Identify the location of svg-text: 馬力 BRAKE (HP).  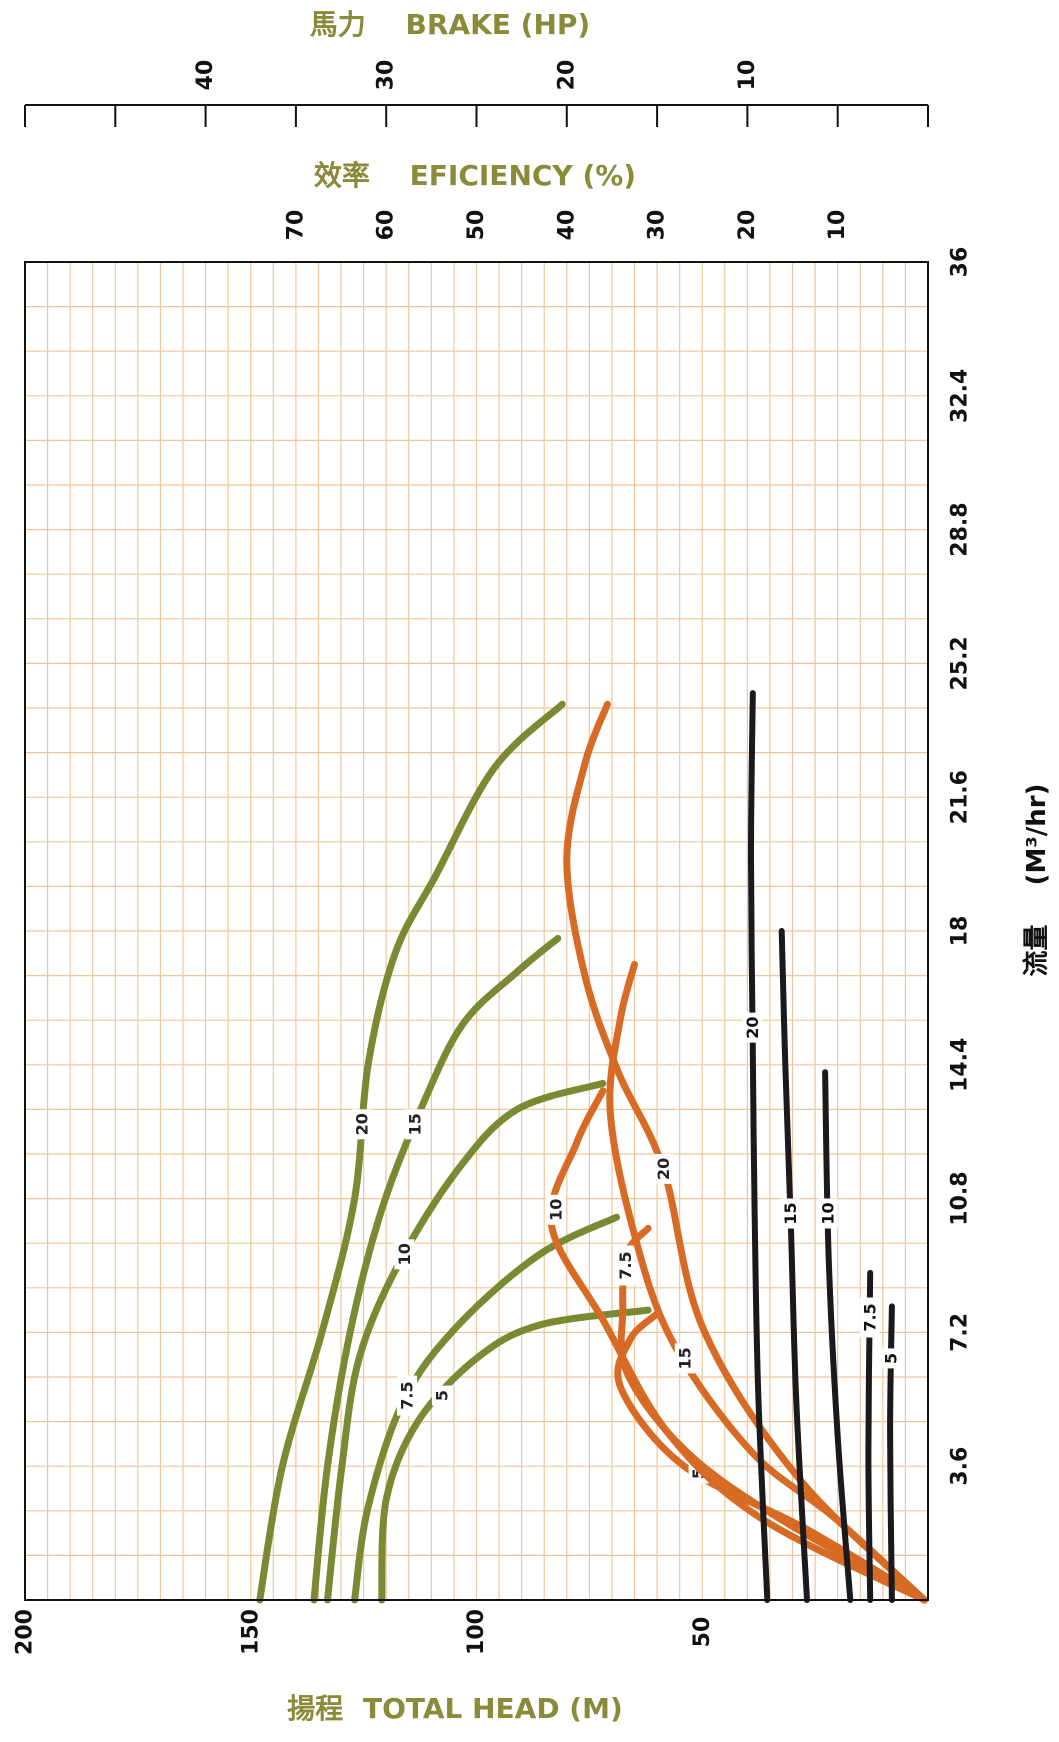
(450, 24).